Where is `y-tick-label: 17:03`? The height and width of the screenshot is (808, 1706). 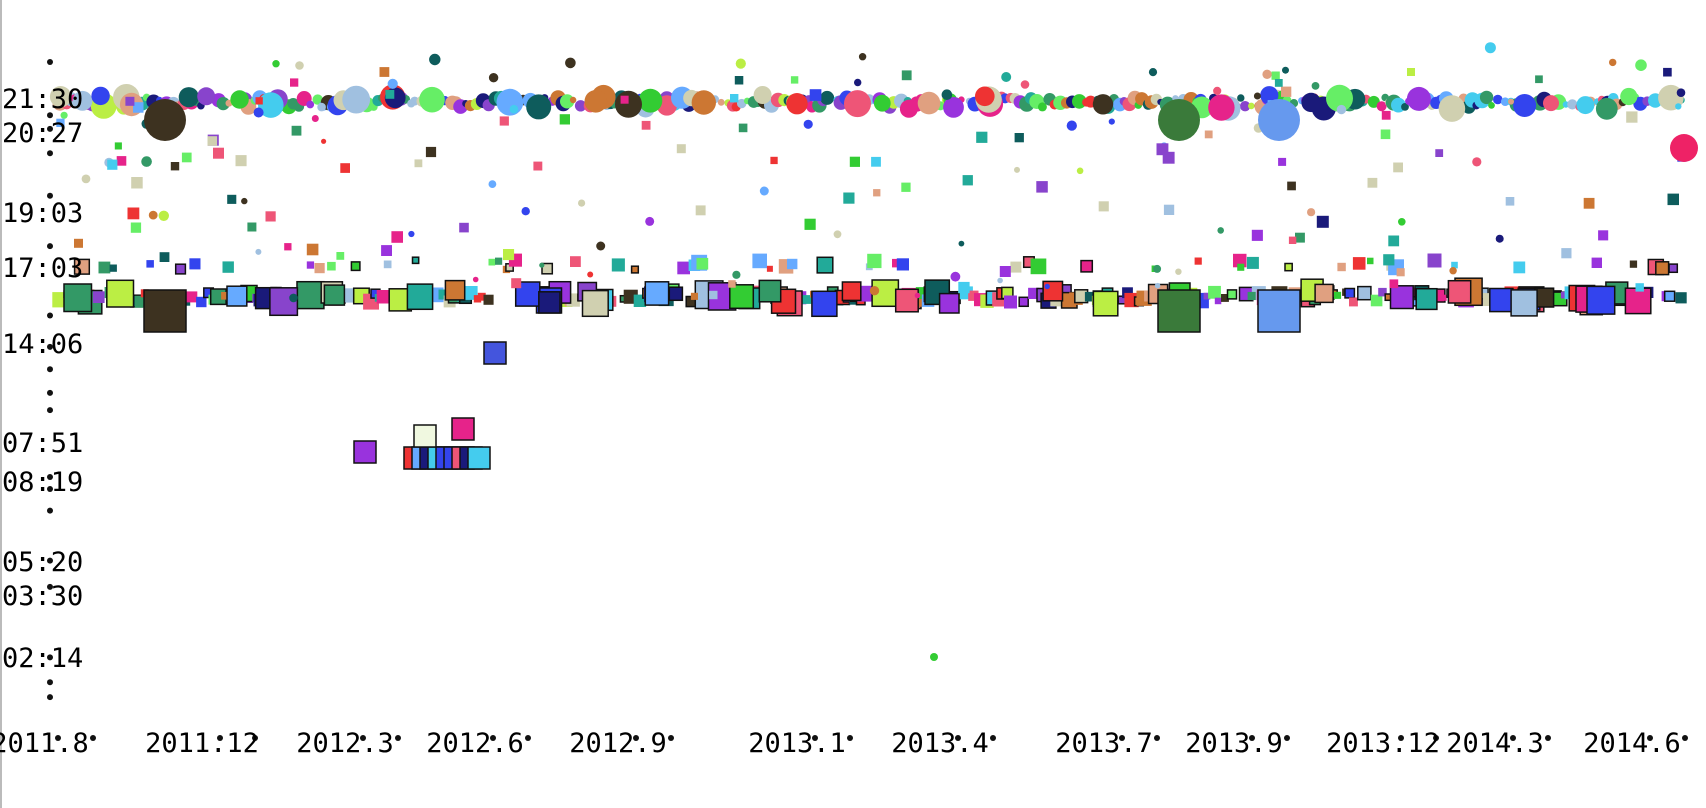 y-tick-label: 17:03 is located at coordinates (42, 268).